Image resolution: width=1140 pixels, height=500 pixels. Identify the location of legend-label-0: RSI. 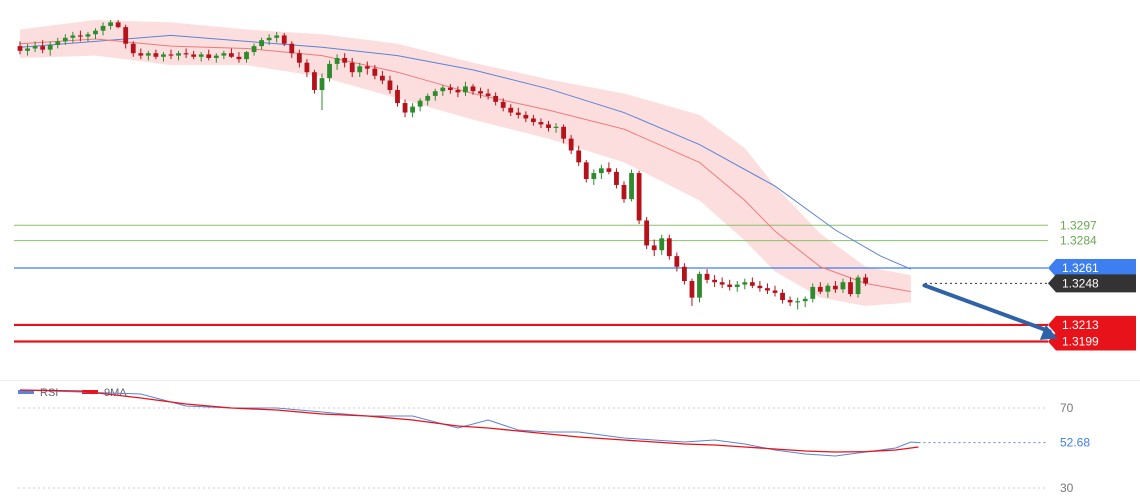
(49, 393).